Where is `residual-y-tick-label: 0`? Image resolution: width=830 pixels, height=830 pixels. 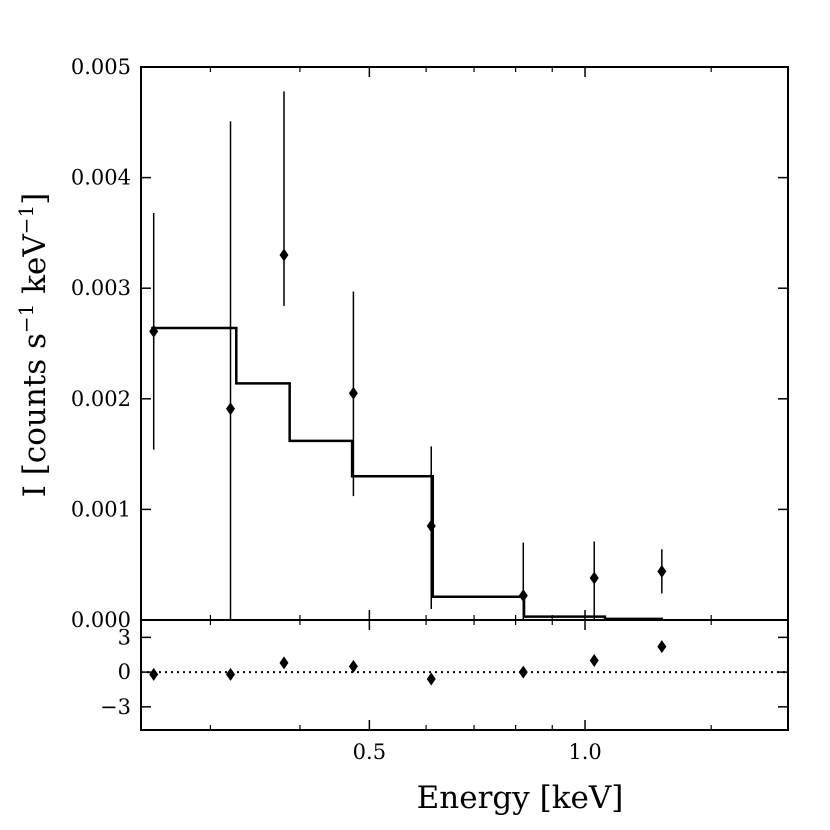 residual-y-tick-label: 0 is located at coordinates (124, 672).